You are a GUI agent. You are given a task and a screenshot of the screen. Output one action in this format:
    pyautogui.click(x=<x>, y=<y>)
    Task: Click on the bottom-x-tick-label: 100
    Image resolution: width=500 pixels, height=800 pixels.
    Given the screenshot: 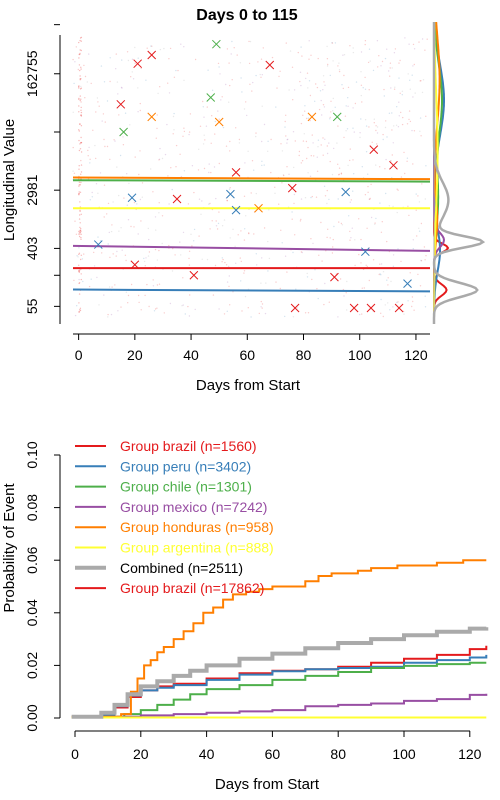 What is the action you would take?
    pyautogui.click(x=404, y=754)
    